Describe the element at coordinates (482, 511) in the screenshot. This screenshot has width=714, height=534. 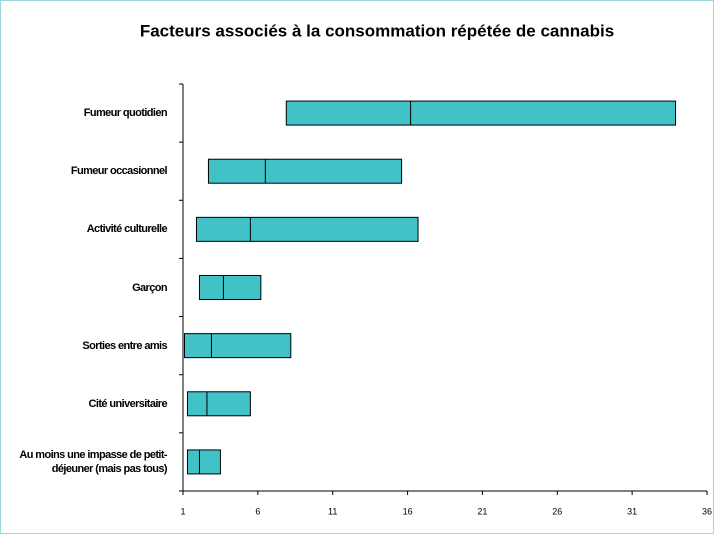
I see `x-tick-label: 21` at that location.